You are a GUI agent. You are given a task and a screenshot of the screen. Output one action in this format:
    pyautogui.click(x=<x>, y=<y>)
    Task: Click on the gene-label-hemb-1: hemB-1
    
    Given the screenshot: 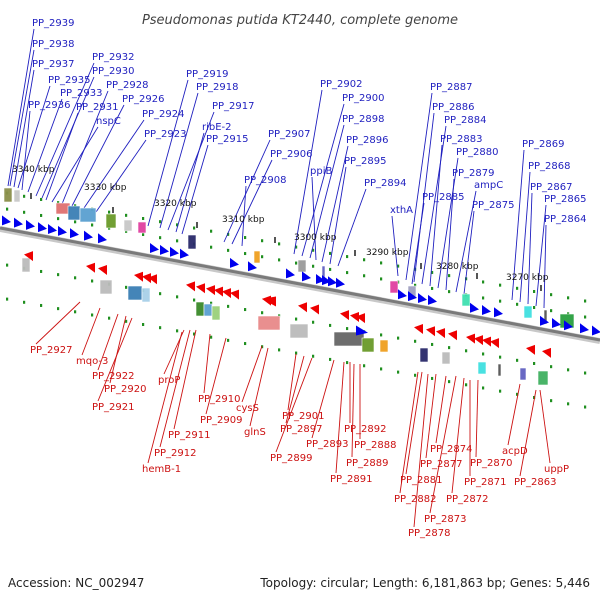 What is the action you would take?
    pyautogui.click(x=161, y=469)
    